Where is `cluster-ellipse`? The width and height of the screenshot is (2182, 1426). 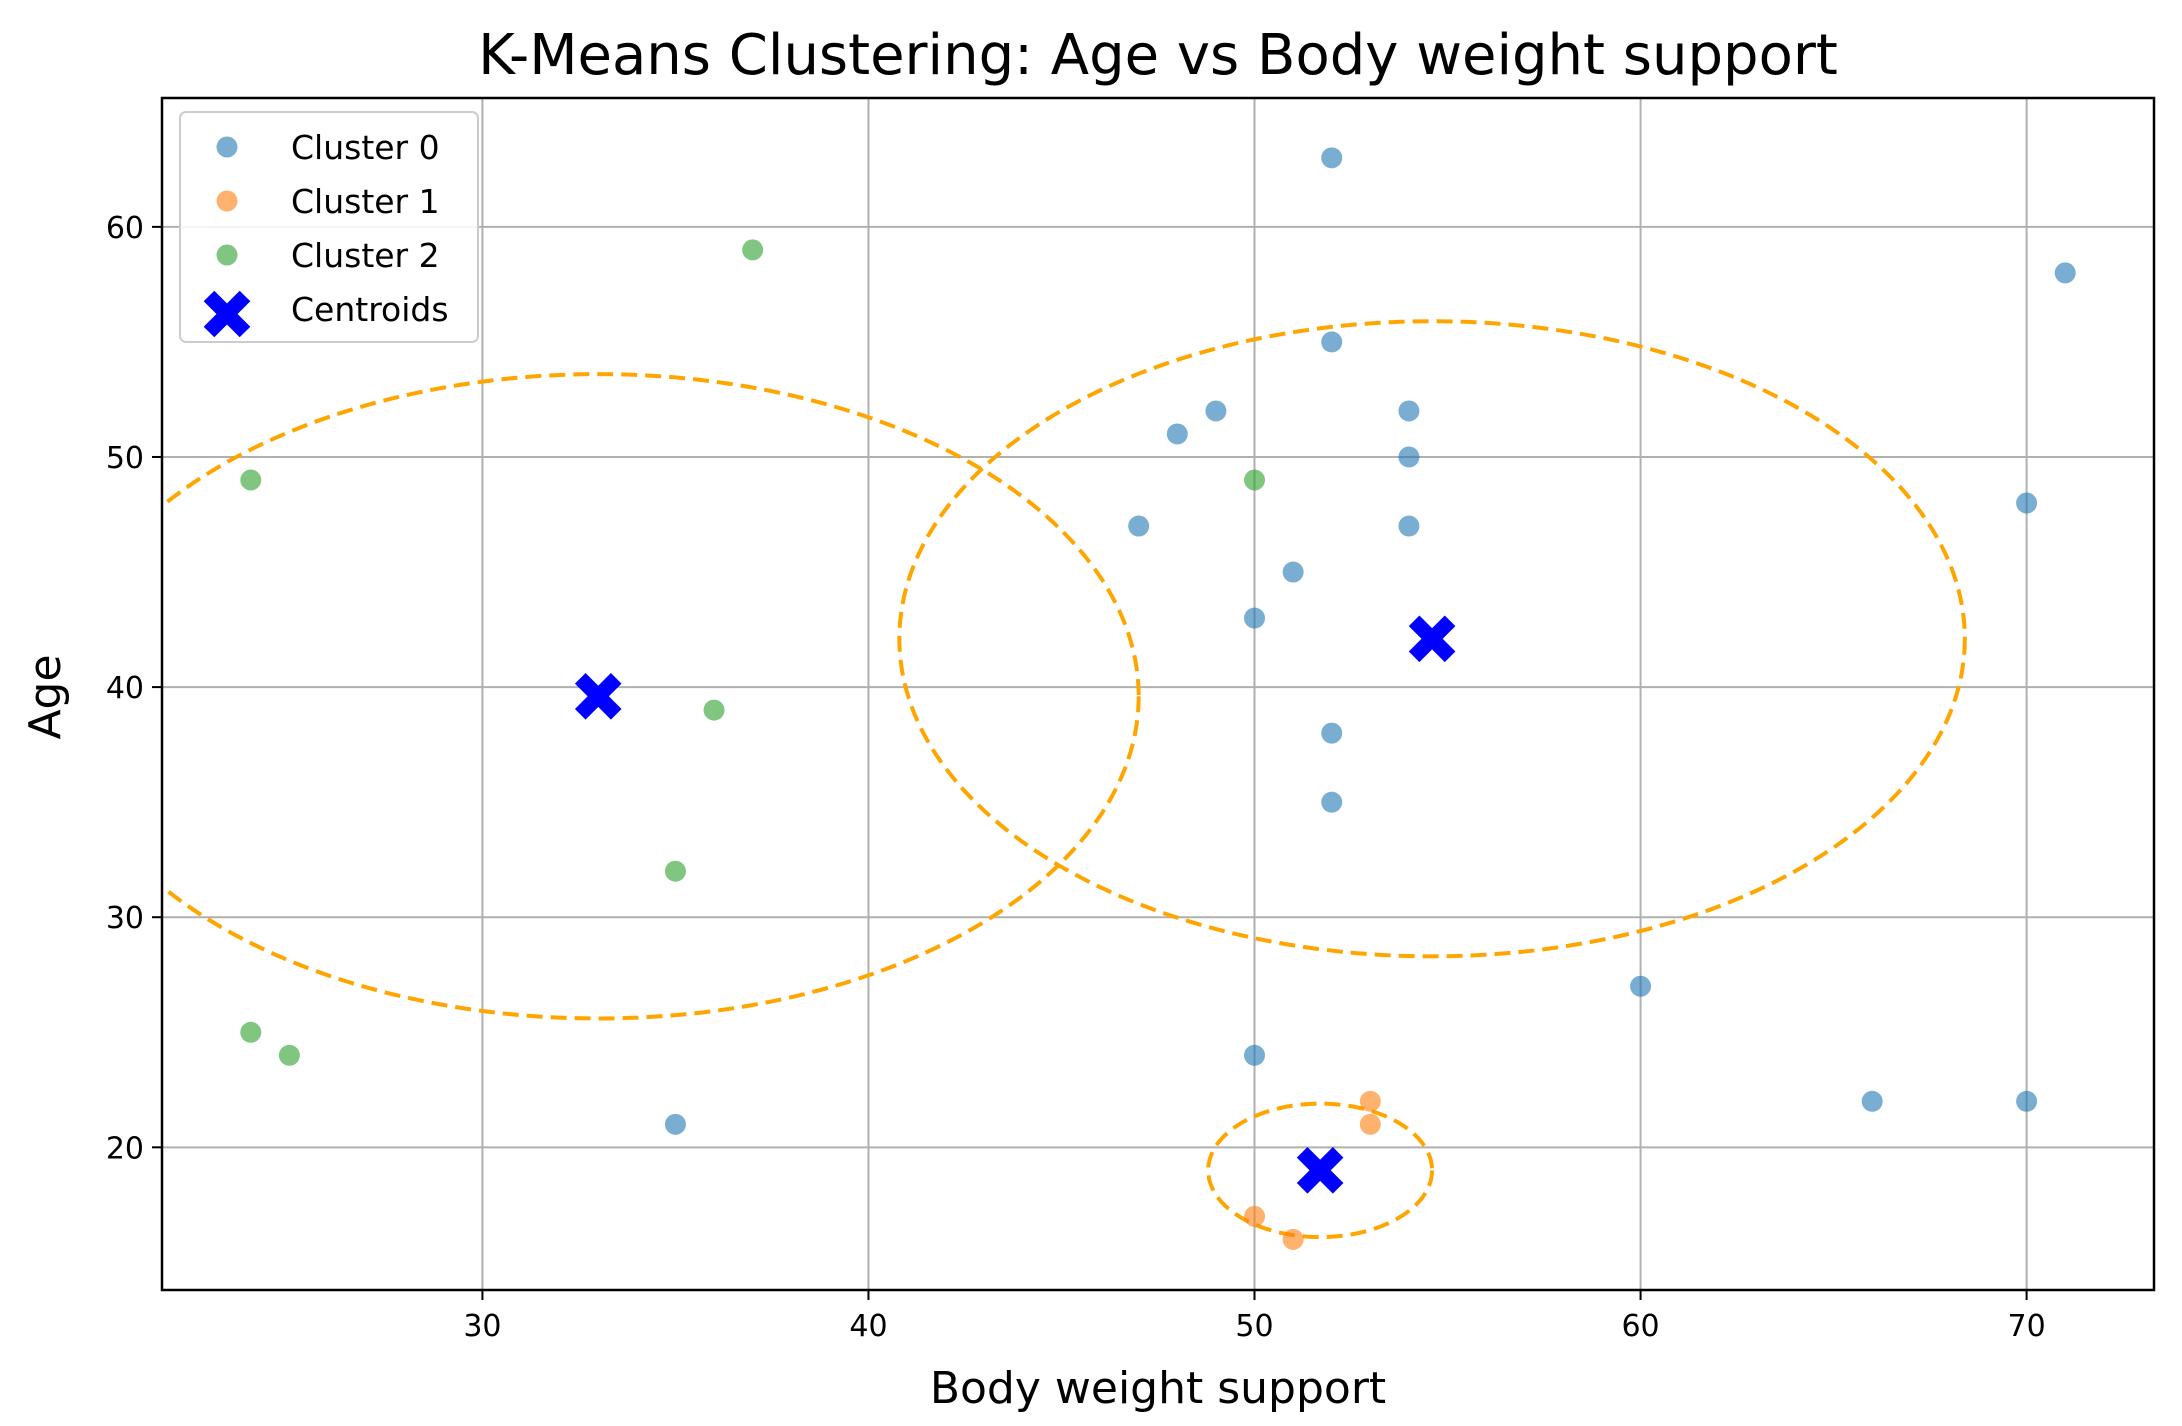 cluster-ellipse is located at coordinates (1320, 1170).